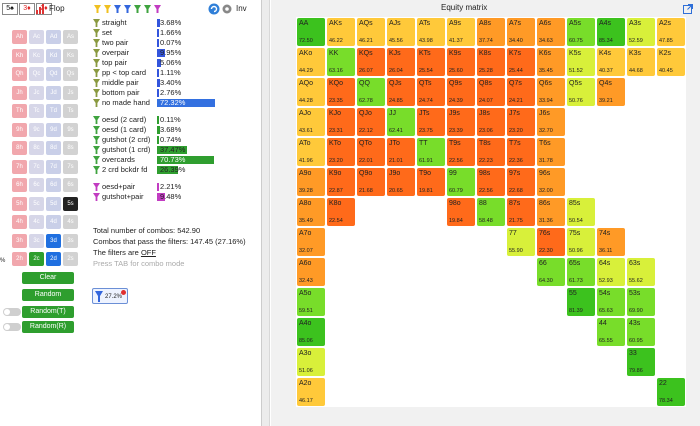 Image resolution: width=700 pixels, height=426 pixels. What do you see at coordinates (19, 185) in the screenshot?
I see `card-6h: 6h` at bounding box center [19, 185].